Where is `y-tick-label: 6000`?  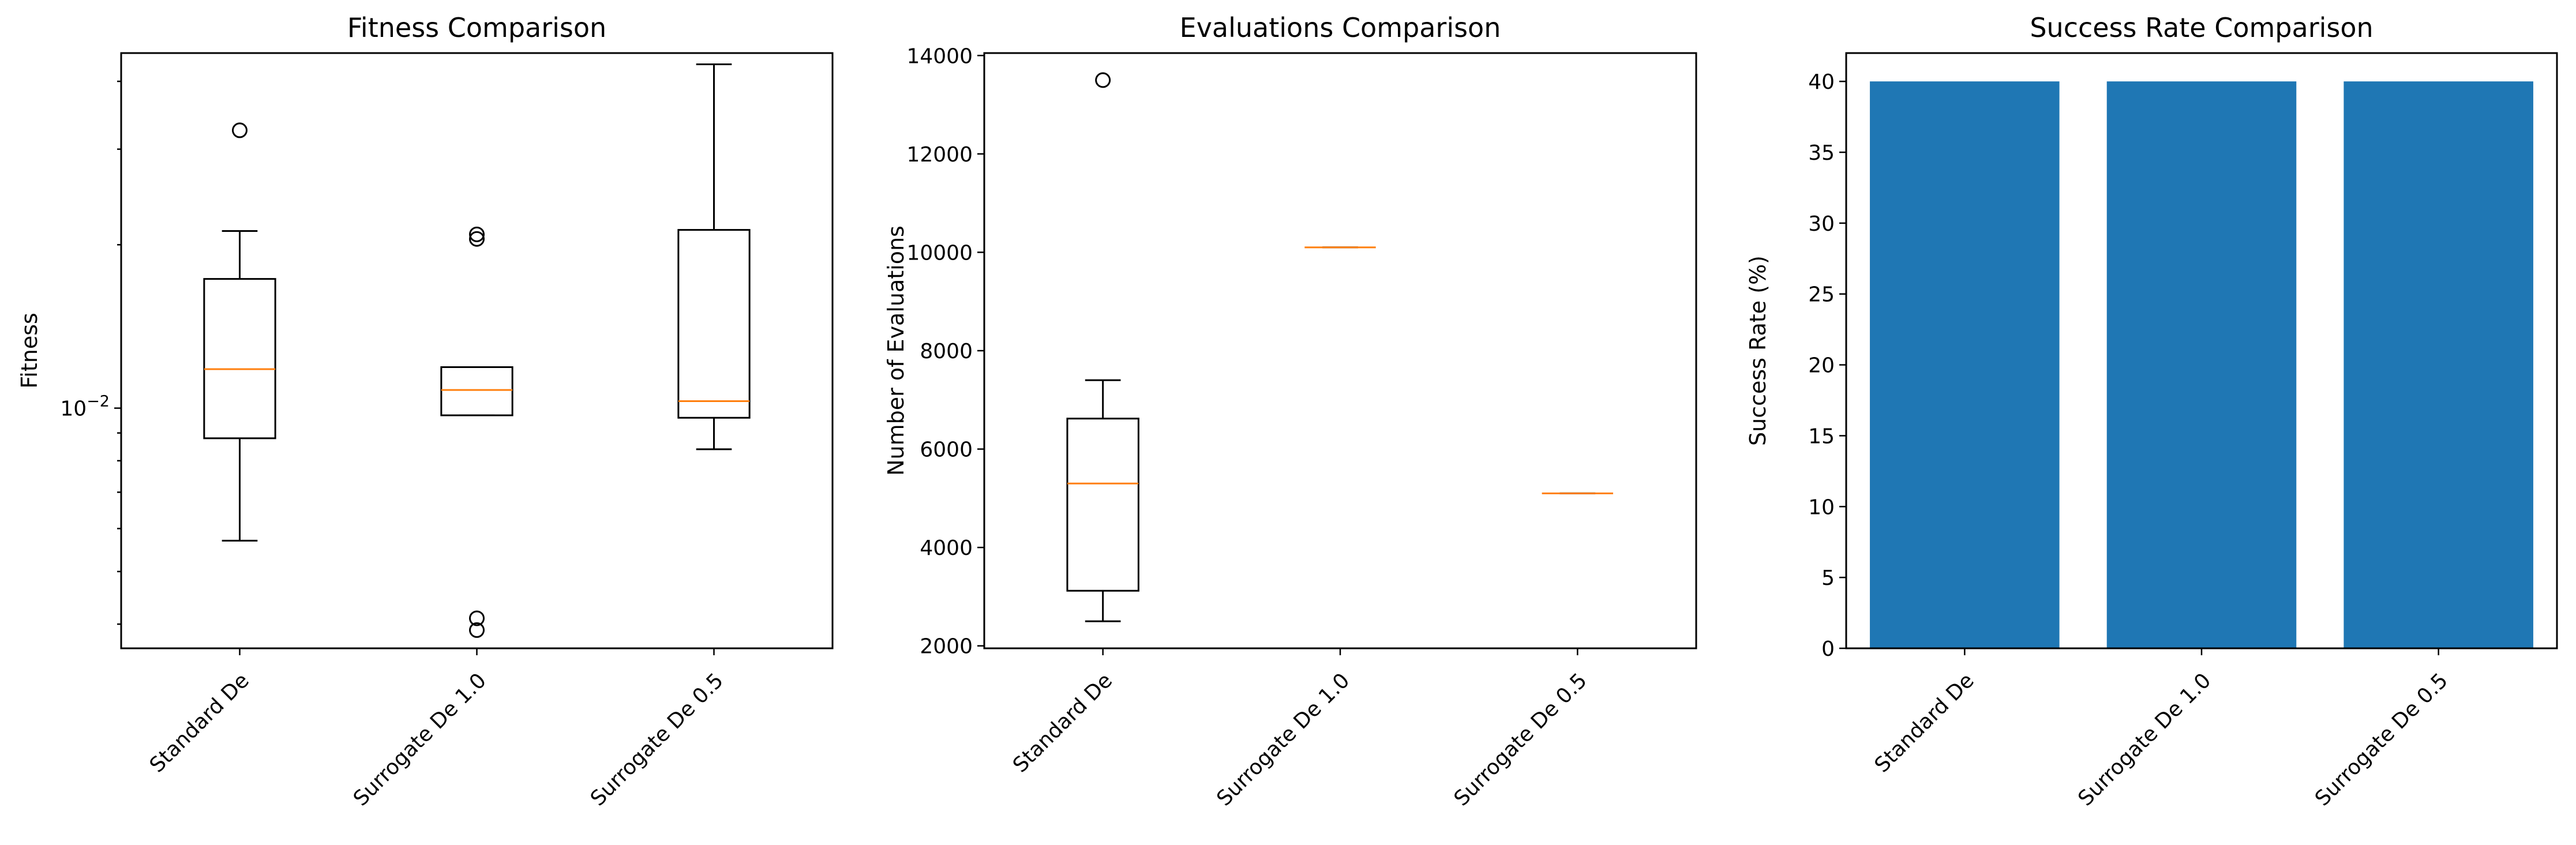 y-tick-label: 6000 is located at coordinates (946, 450).